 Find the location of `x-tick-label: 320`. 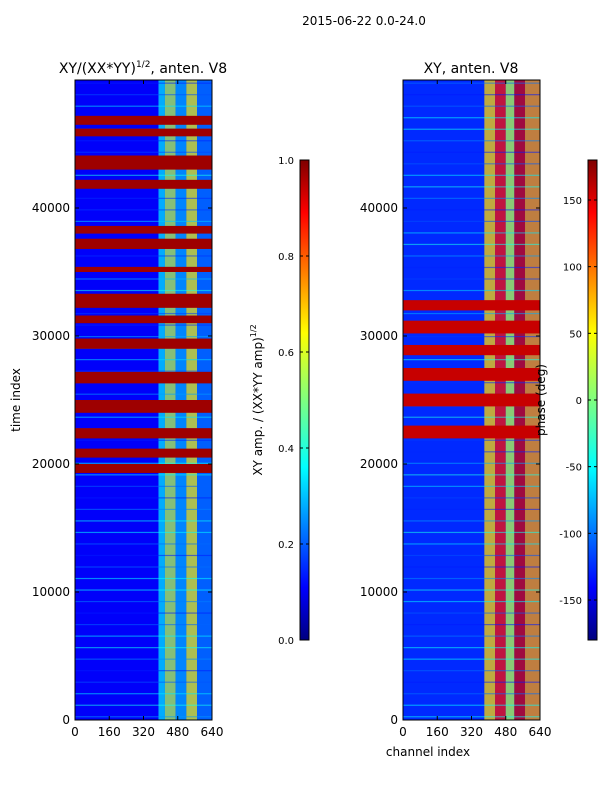

x-tick-label: 320 is located at coordinates (143, 732).